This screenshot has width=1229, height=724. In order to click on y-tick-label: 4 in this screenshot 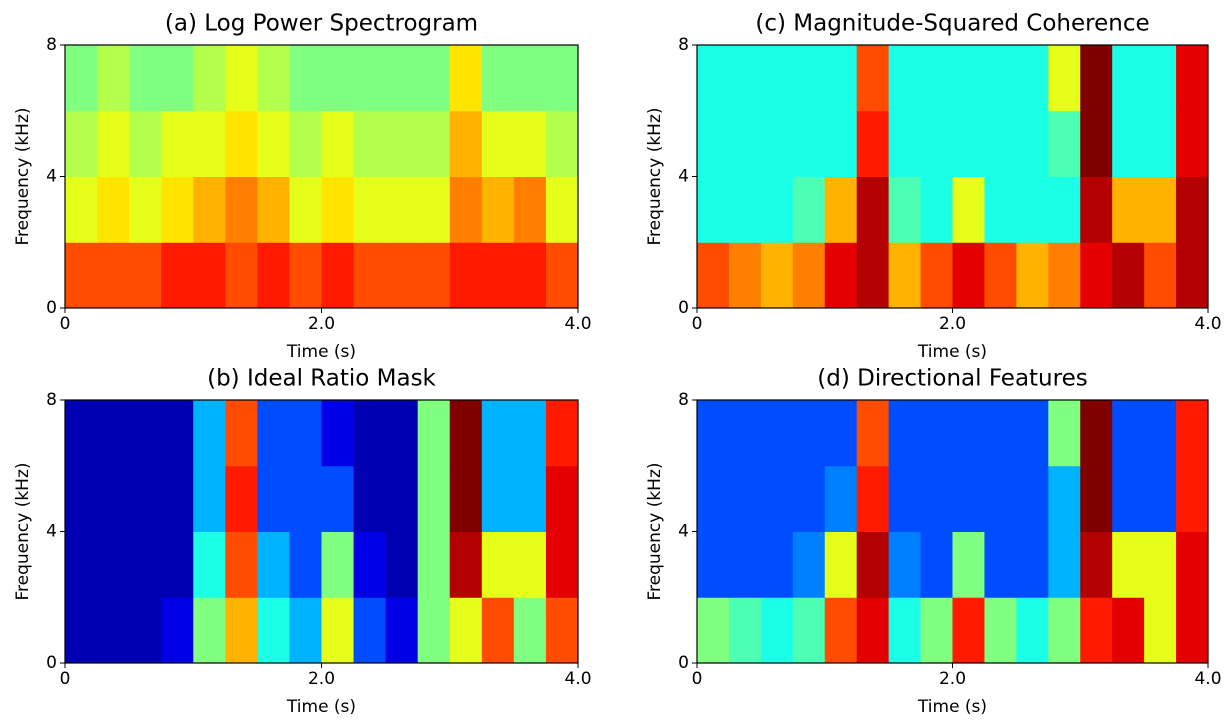, I will do `click(51, 177)`.